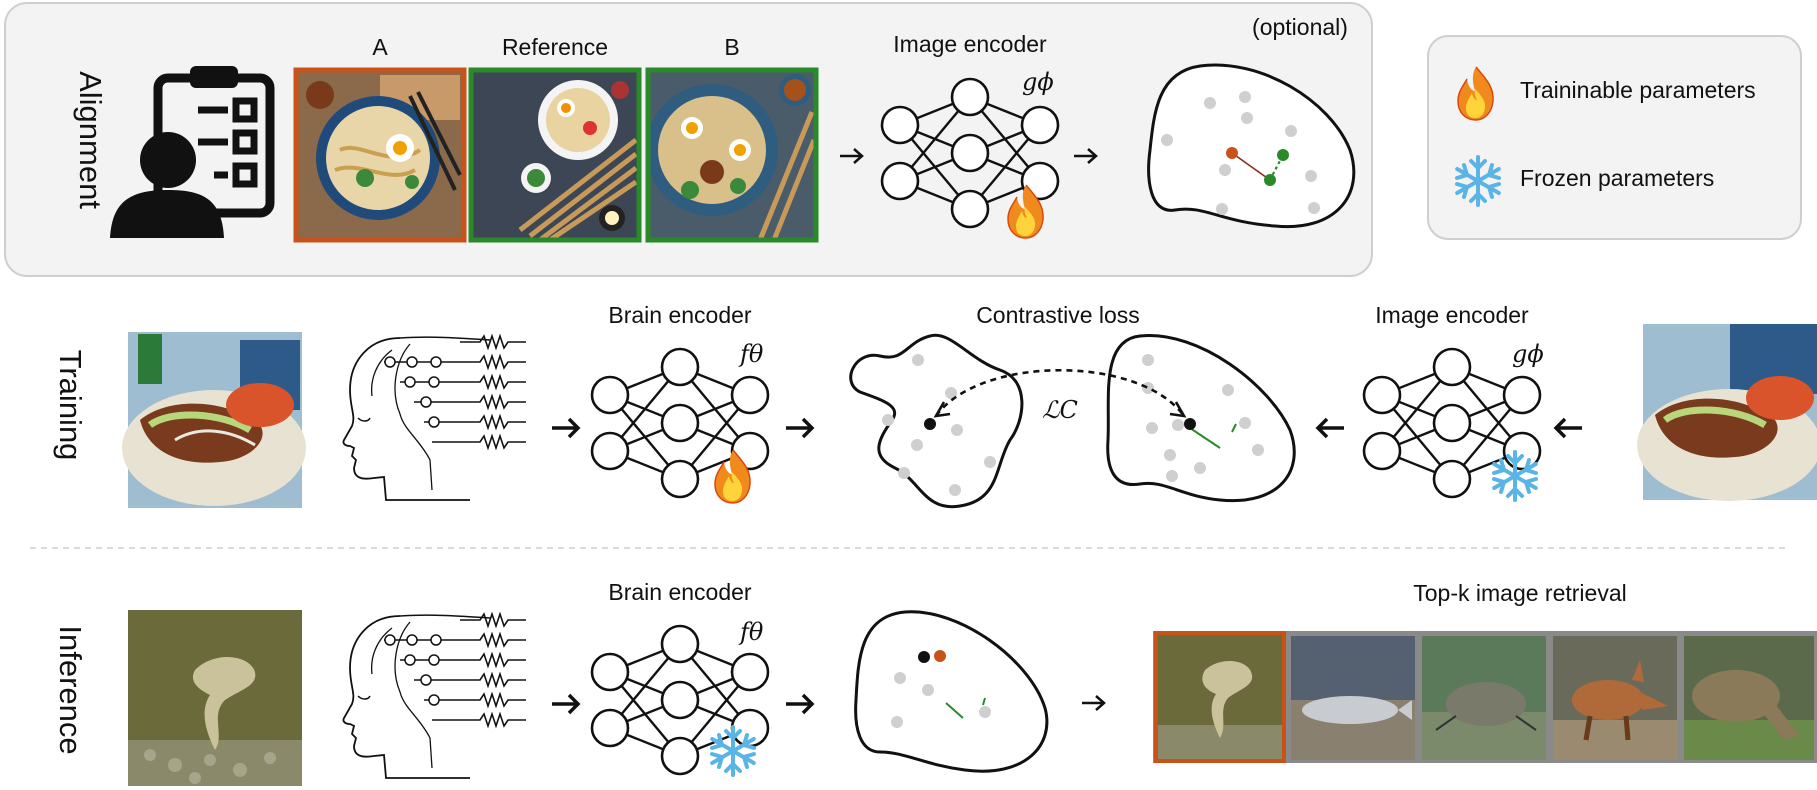 This screenshot has width=1817, height=790. I want to click on inference-stimulus-image, so click(215, 698).